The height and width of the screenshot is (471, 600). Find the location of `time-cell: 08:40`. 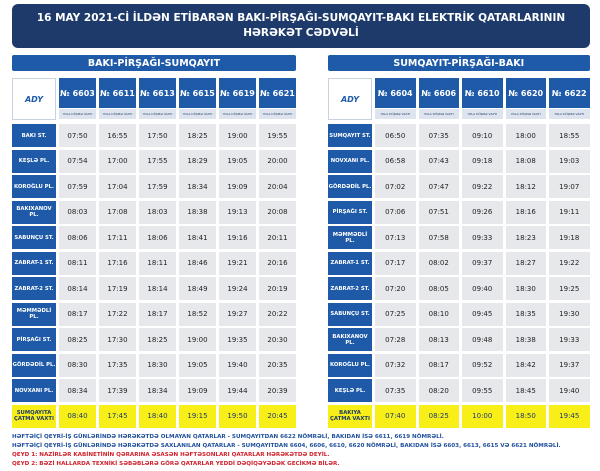

time-cell: 08:40 is located at coordinates (77, 416).